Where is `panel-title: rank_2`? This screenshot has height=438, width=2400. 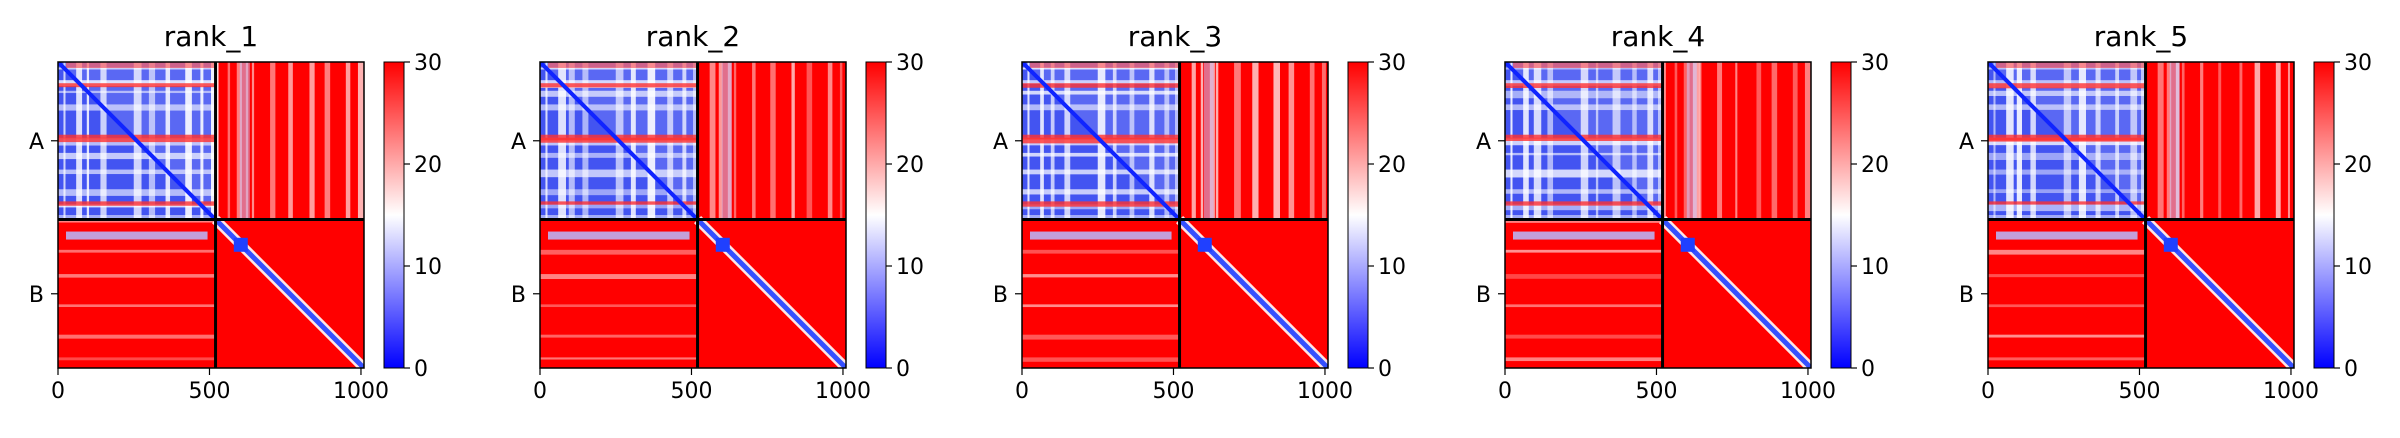
panel-title: rank_2 is located at coordinates (693, 36).